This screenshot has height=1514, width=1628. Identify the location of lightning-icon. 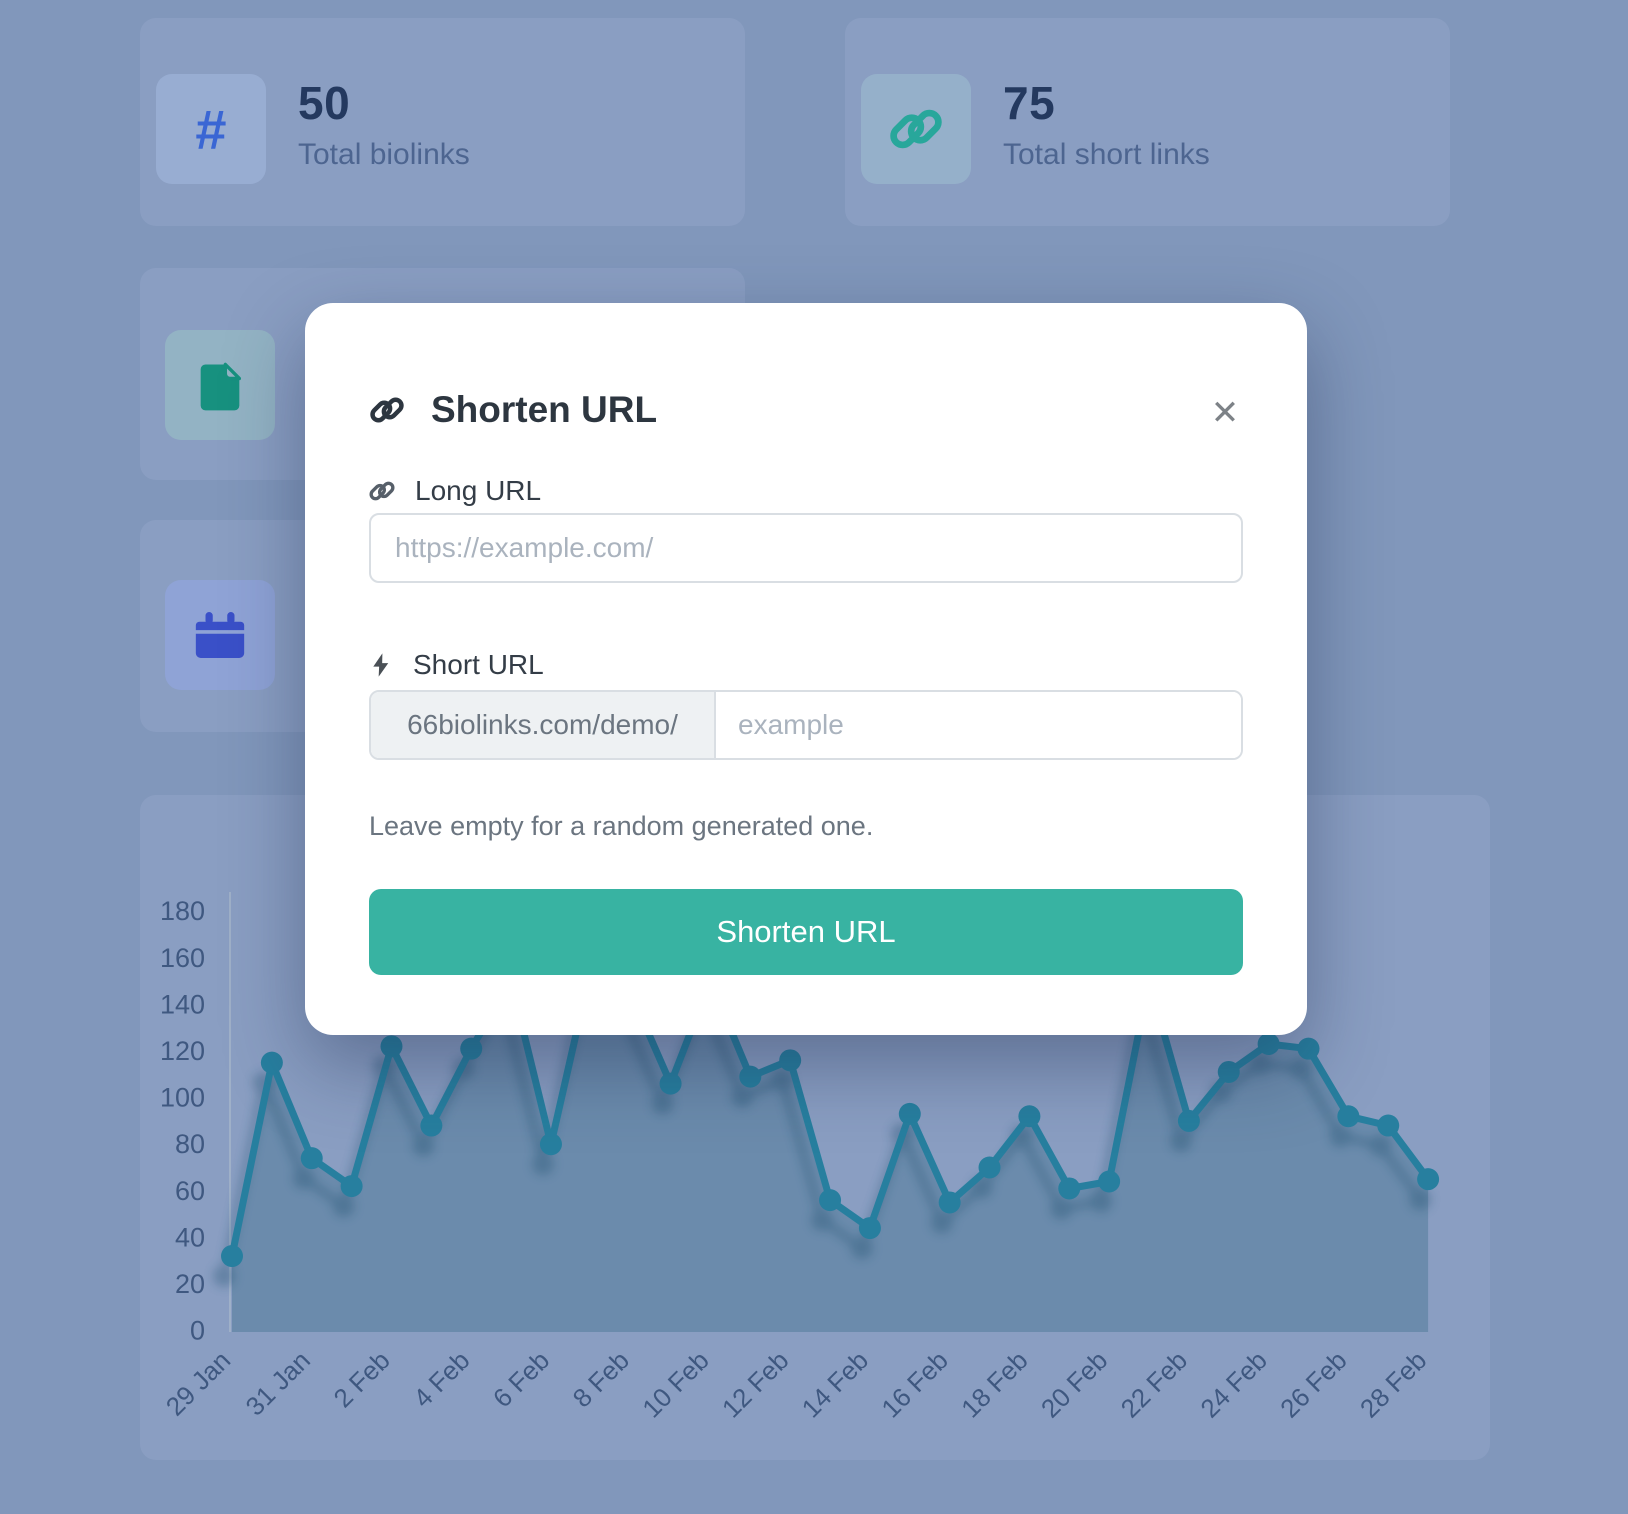
(381, 665).